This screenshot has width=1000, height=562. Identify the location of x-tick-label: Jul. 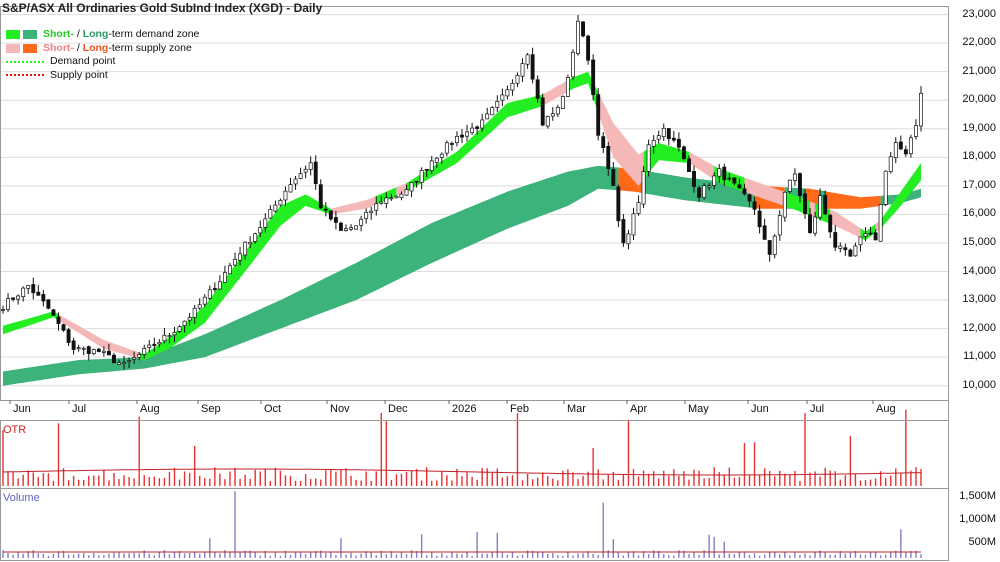
(817, 409).